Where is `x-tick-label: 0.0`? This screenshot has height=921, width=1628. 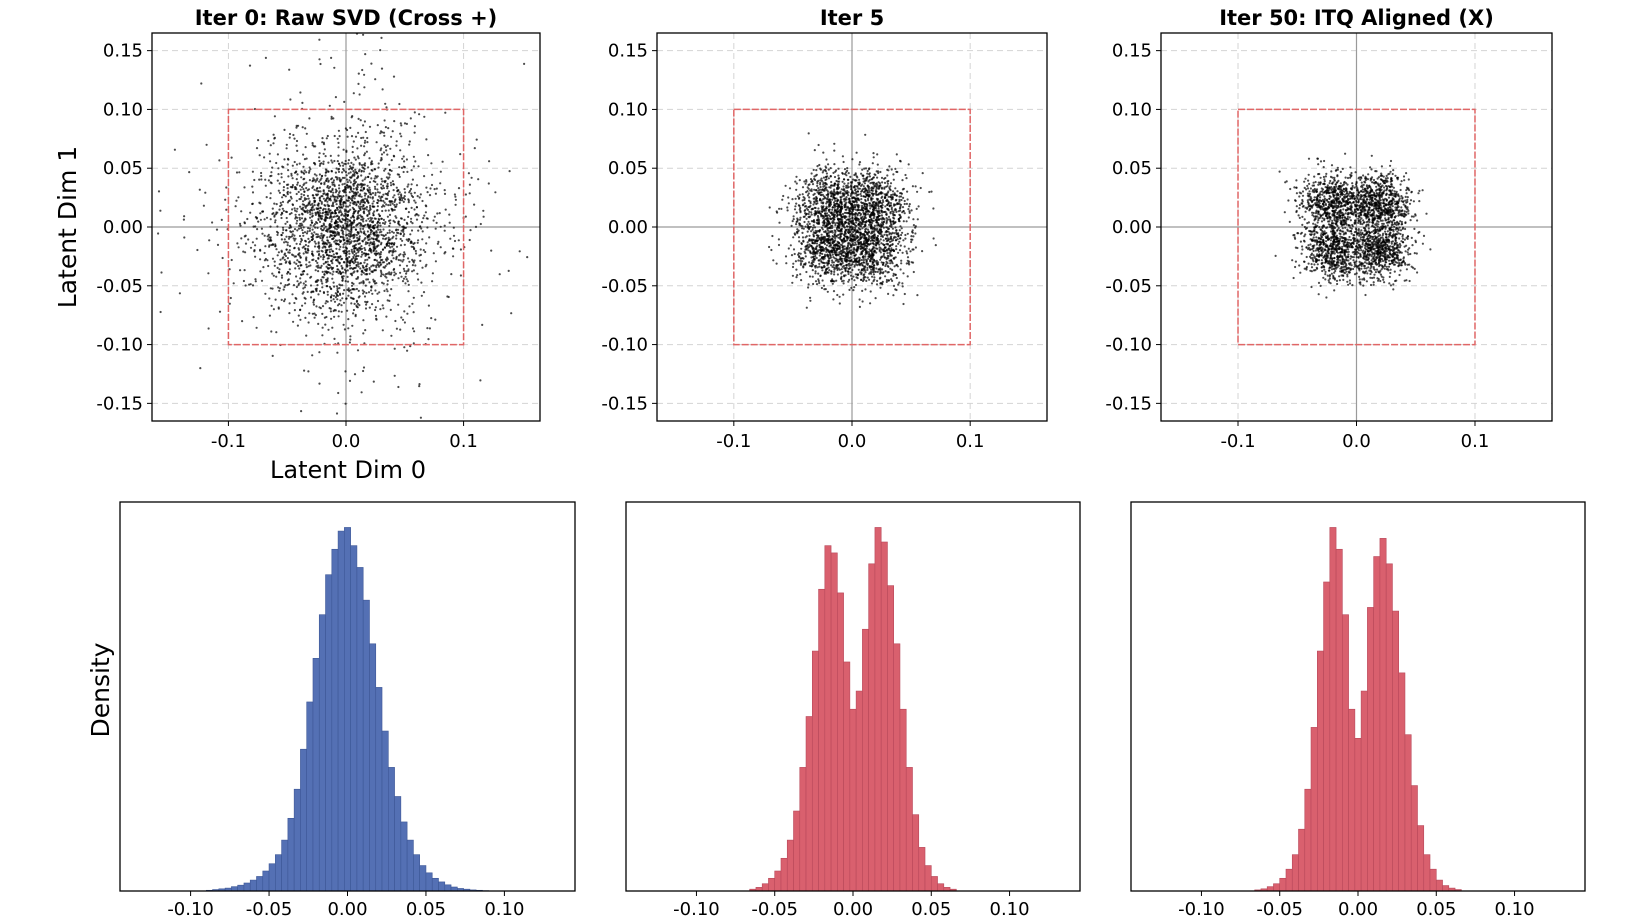
x-tick-label: 0.0 is located at coordinates (346, 441).